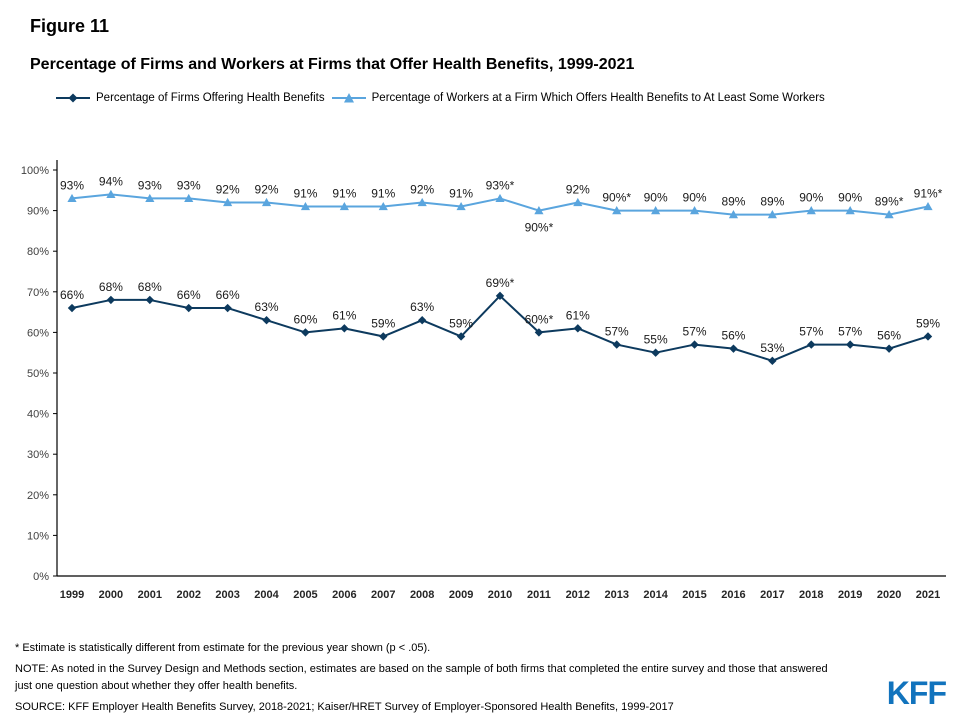 This screenshot has height=720, width=960. Describe the element at coordinates (38, 374) in the screenshot. I see `y-axis-tick-label: 50%` at that location.